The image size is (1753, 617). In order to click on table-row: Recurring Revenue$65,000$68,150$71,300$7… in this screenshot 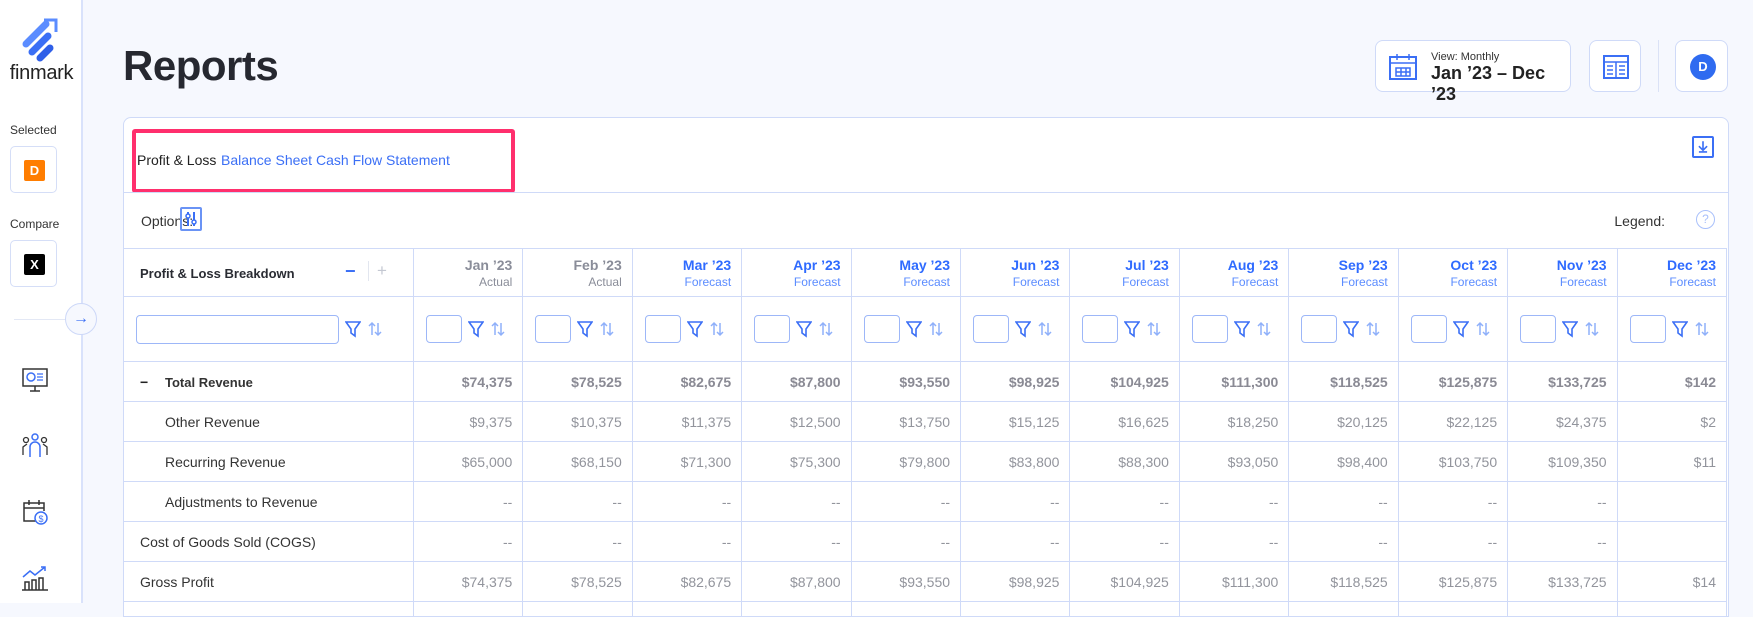, I will do `click(925, 462)`.